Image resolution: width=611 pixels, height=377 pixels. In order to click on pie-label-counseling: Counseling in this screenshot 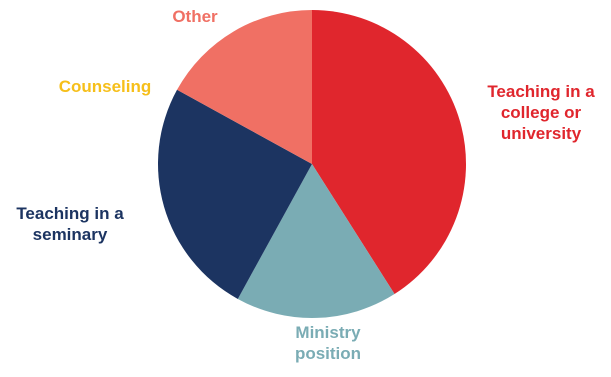, I will do `click(105, 86)`.